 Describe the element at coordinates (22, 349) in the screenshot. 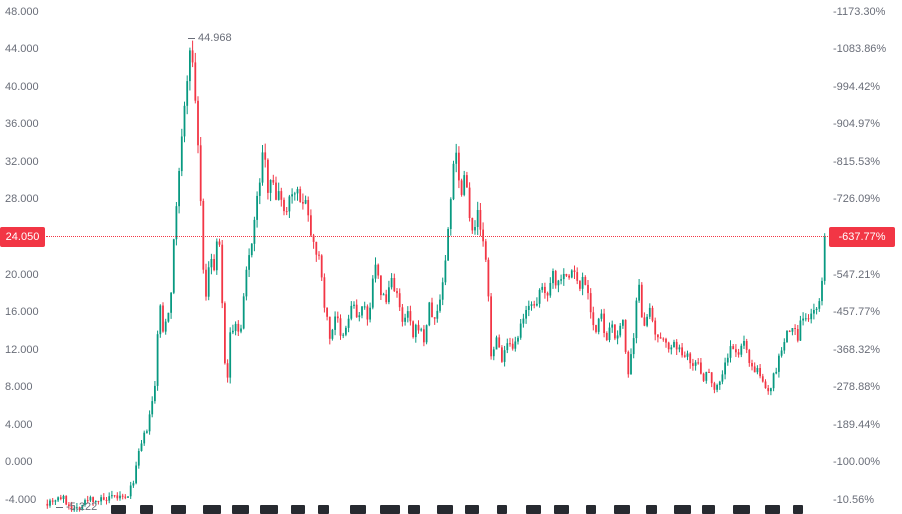

I see `price-axis-label: 12.000` at that location.